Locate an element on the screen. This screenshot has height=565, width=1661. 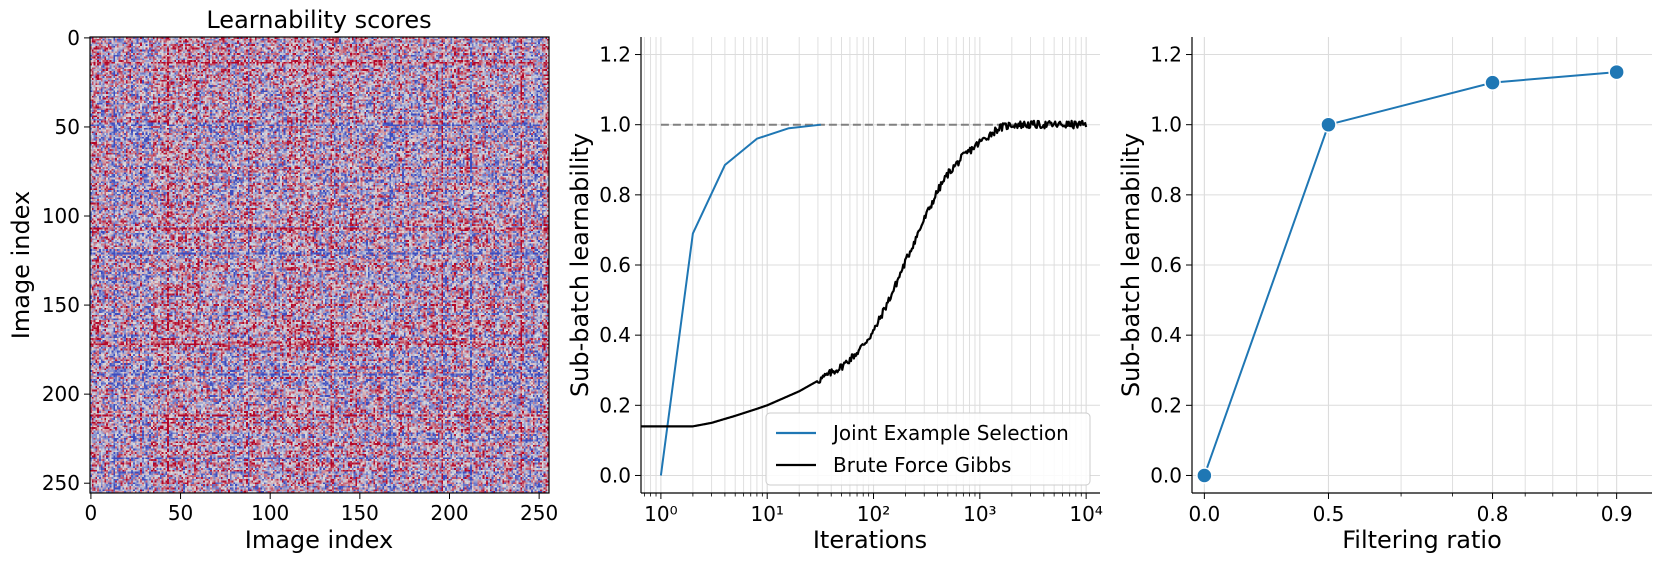
iterations-y-tick-label: 1.0 is located at coordinates (615, 125).